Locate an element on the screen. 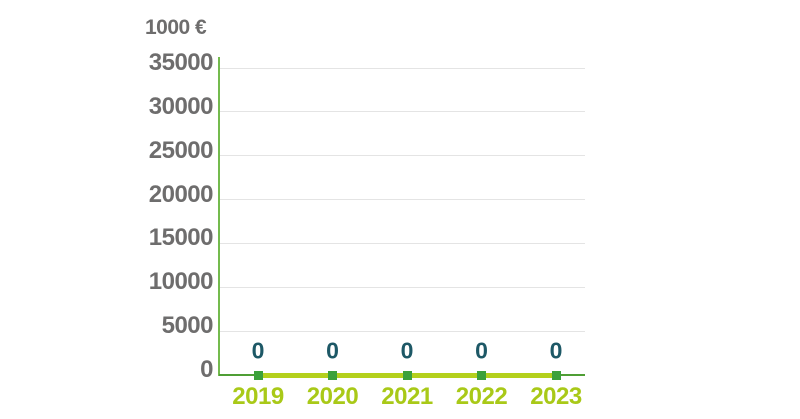 The width and height of the screenshot is (800, 419). y-axis-tick-label: 30000 is located at coordinates (181, 106).